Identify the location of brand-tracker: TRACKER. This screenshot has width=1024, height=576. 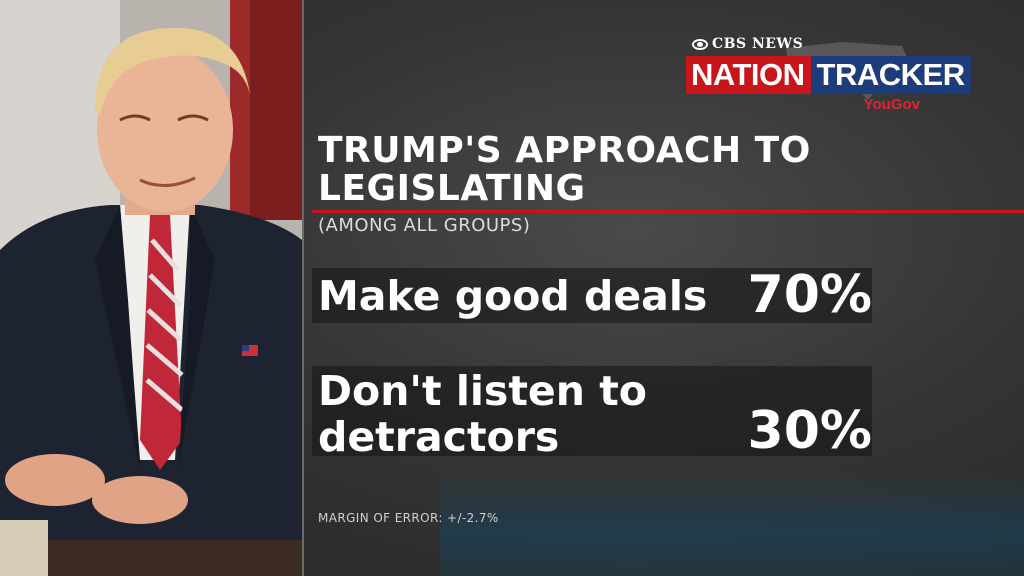
(890, 75).